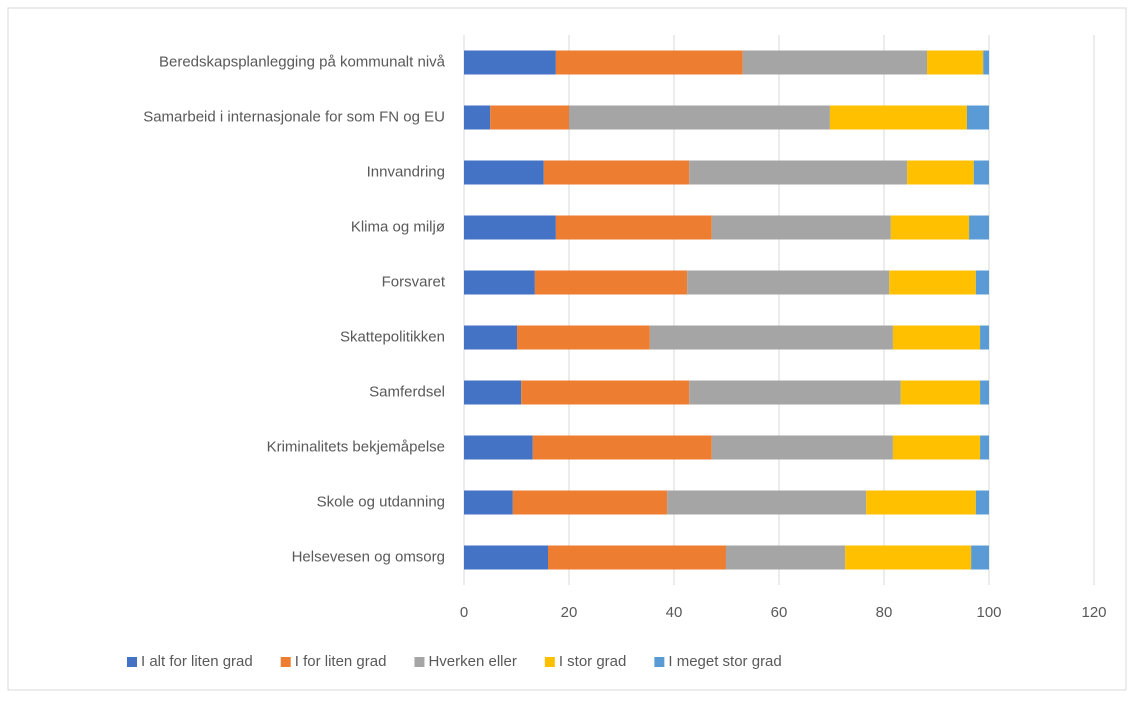 Image resolution: width=1134 pixels, height=703 pixels. I want to click on y-tick-label: Innvandring, so click(406, 171).